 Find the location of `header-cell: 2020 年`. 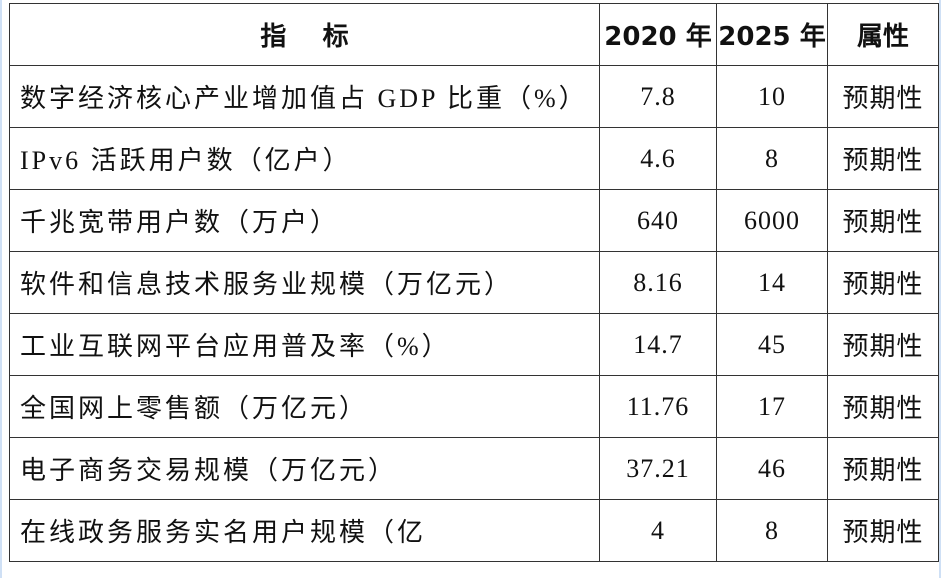

header-cell: 2020 年 is located at coordinates (658, 34).